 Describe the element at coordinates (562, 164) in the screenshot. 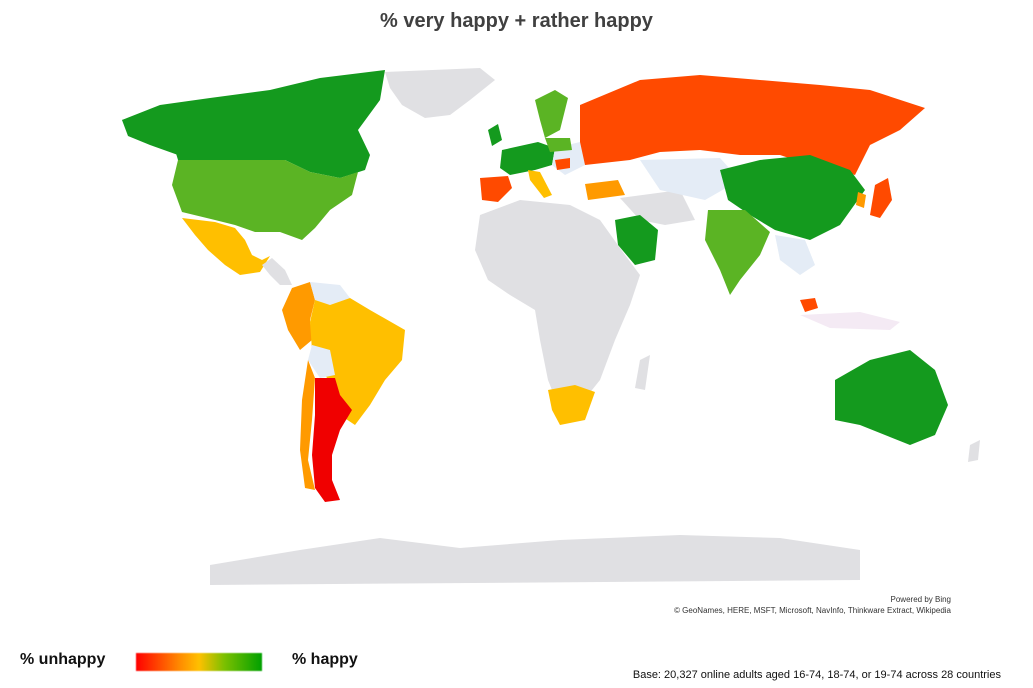

I see `hungary` at that location.